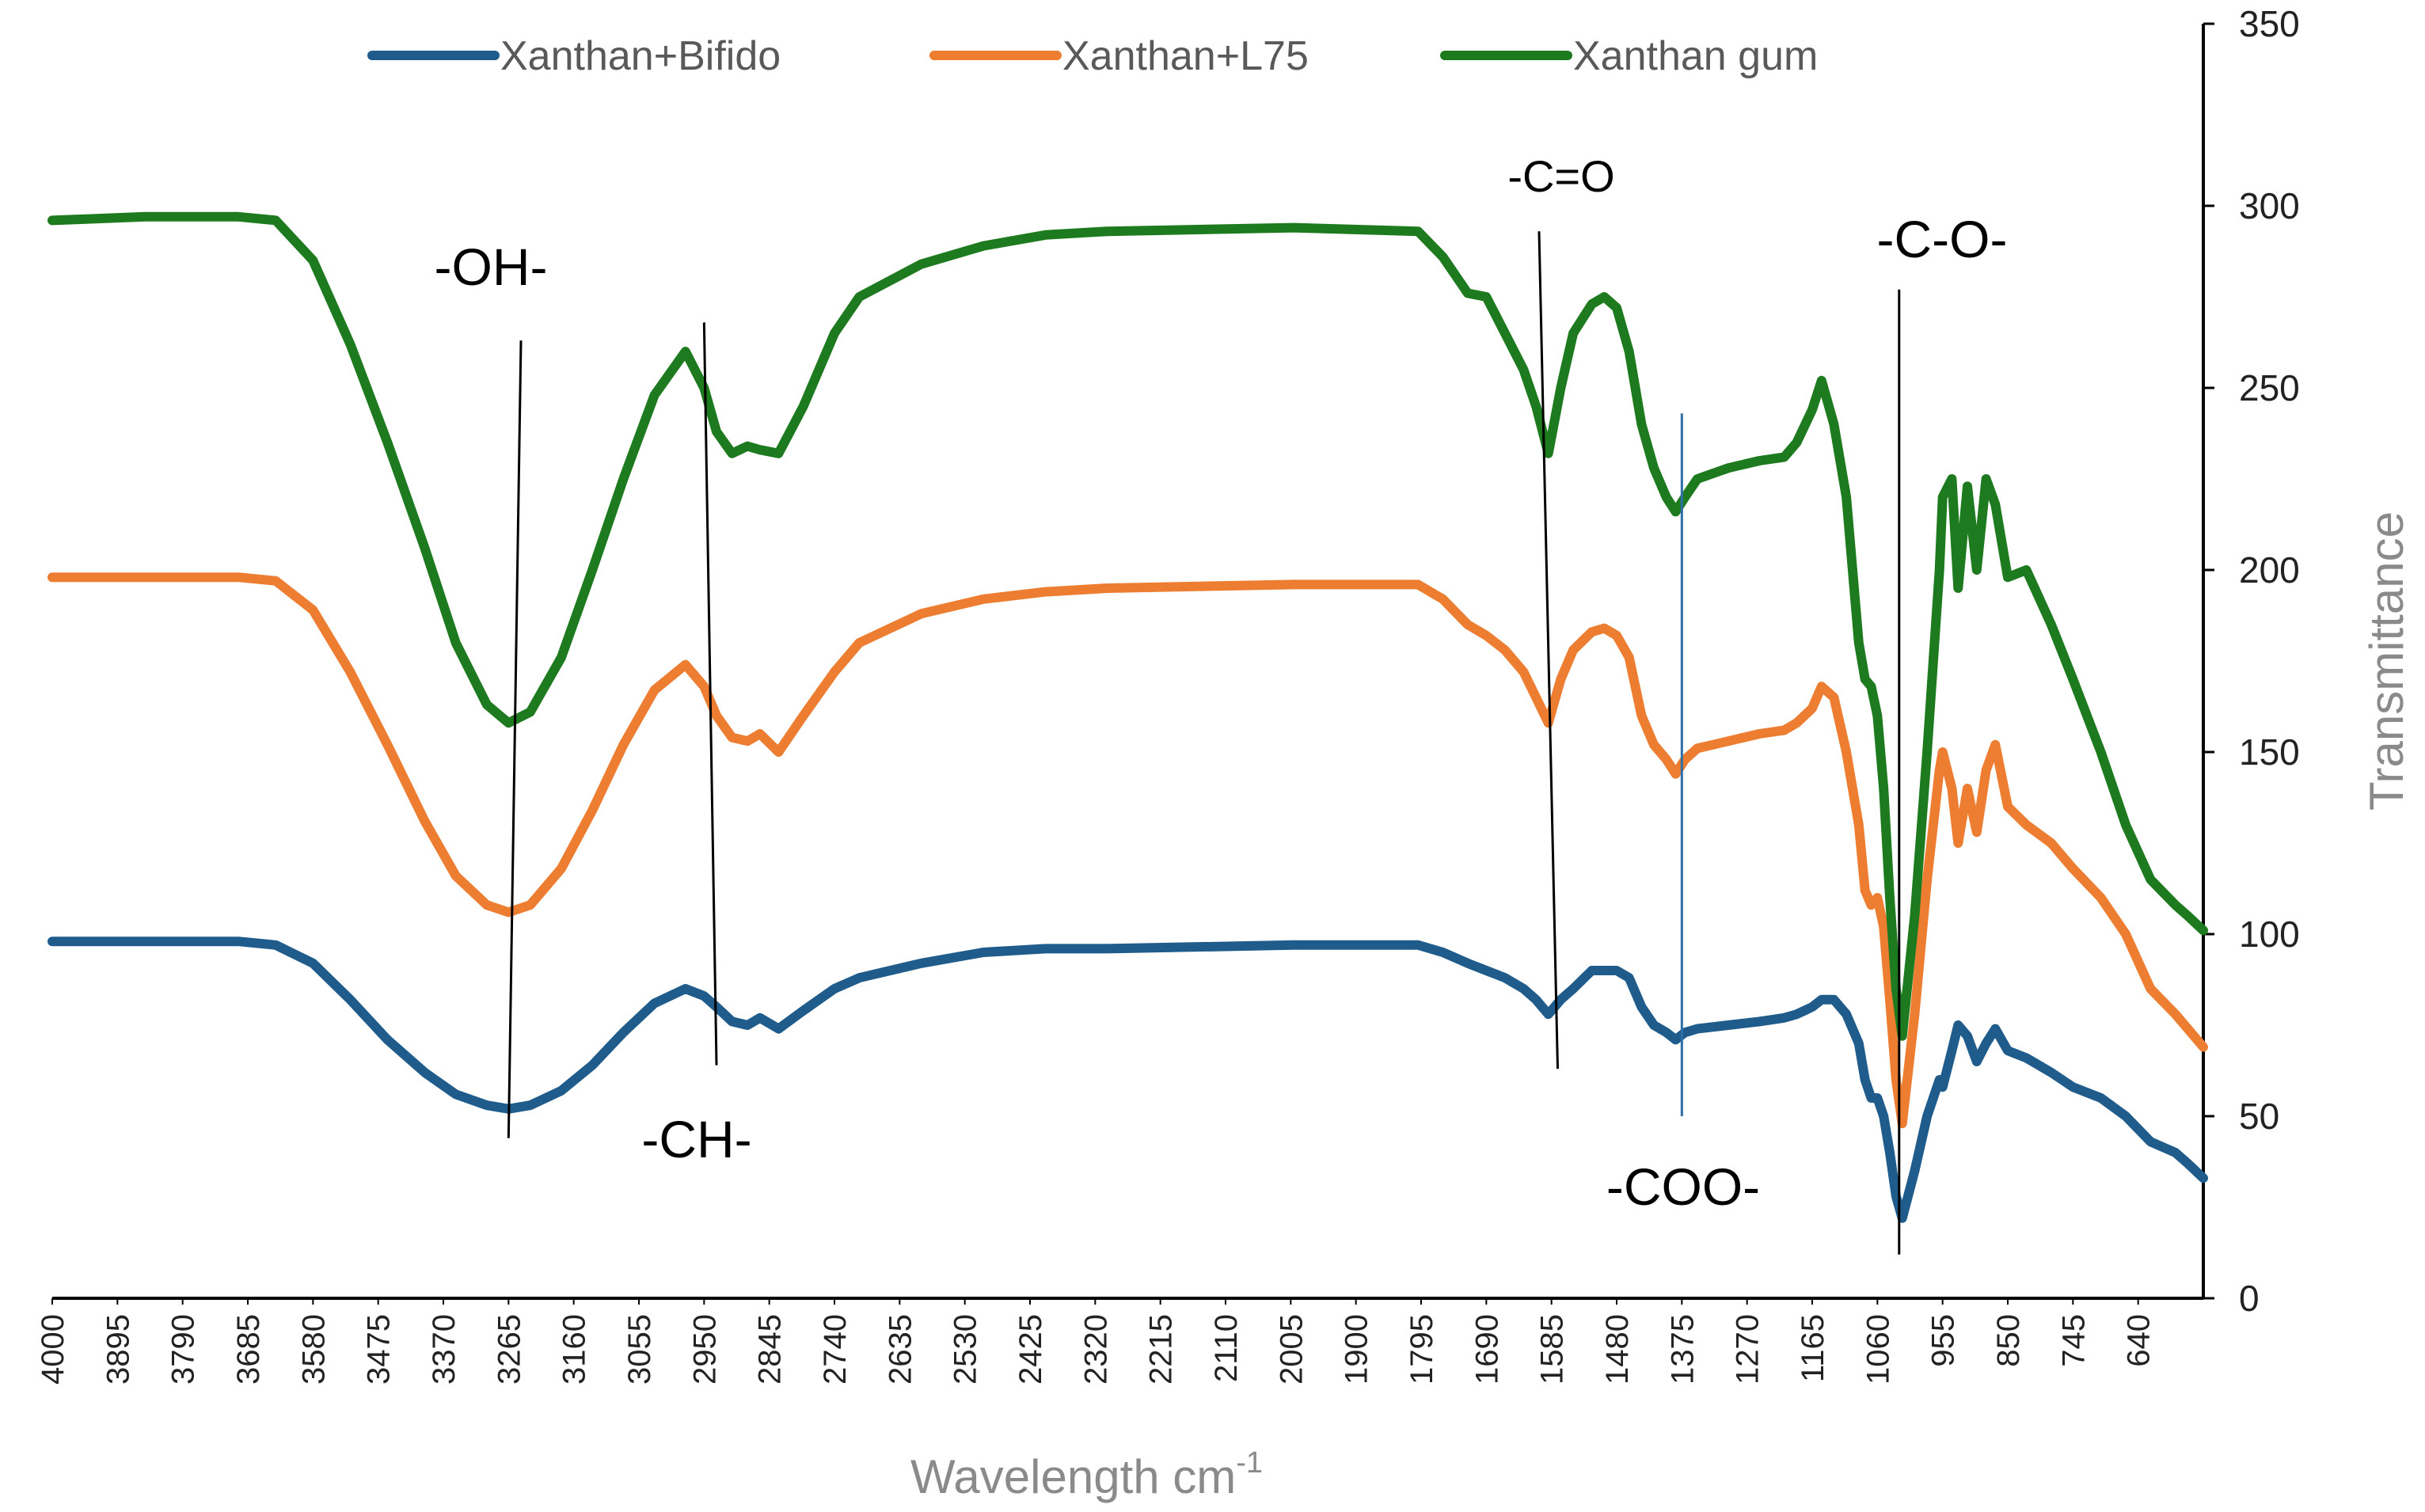  What do you see at coordinates (313, 1349) in the screenshot?
I see `x-tick-label: 3580` at bounding box center [313, 1349].